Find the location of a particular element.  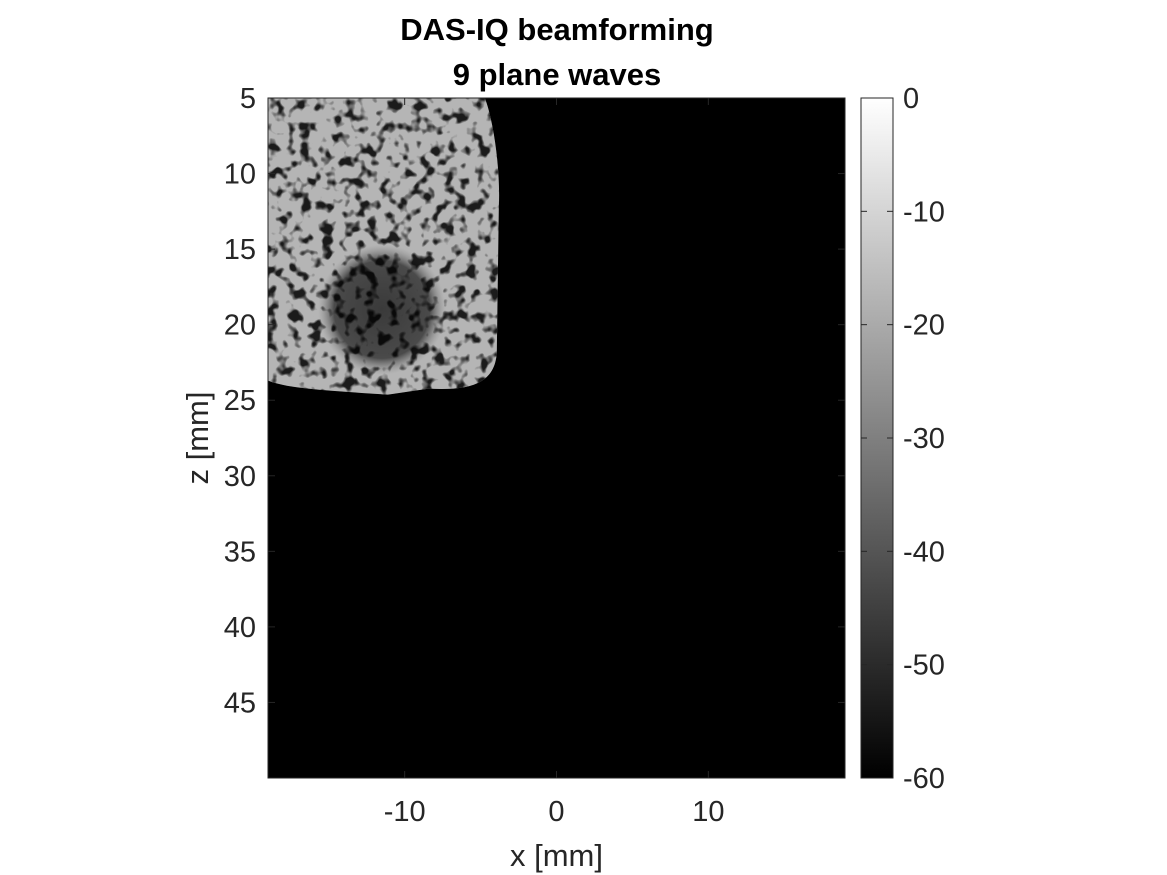

colorbar-tick-label: -60 is located at coordinates (924, 779).